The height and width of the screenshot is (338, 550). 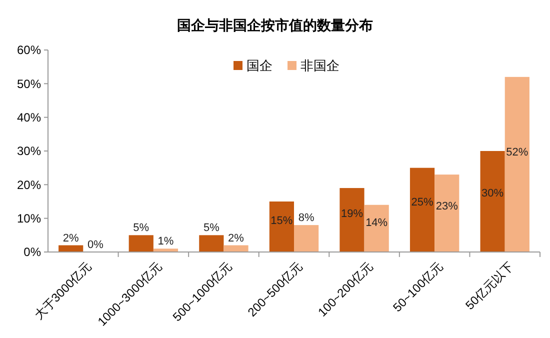 I want to click on legend-label: 非国企, so click(x=320, y=65).